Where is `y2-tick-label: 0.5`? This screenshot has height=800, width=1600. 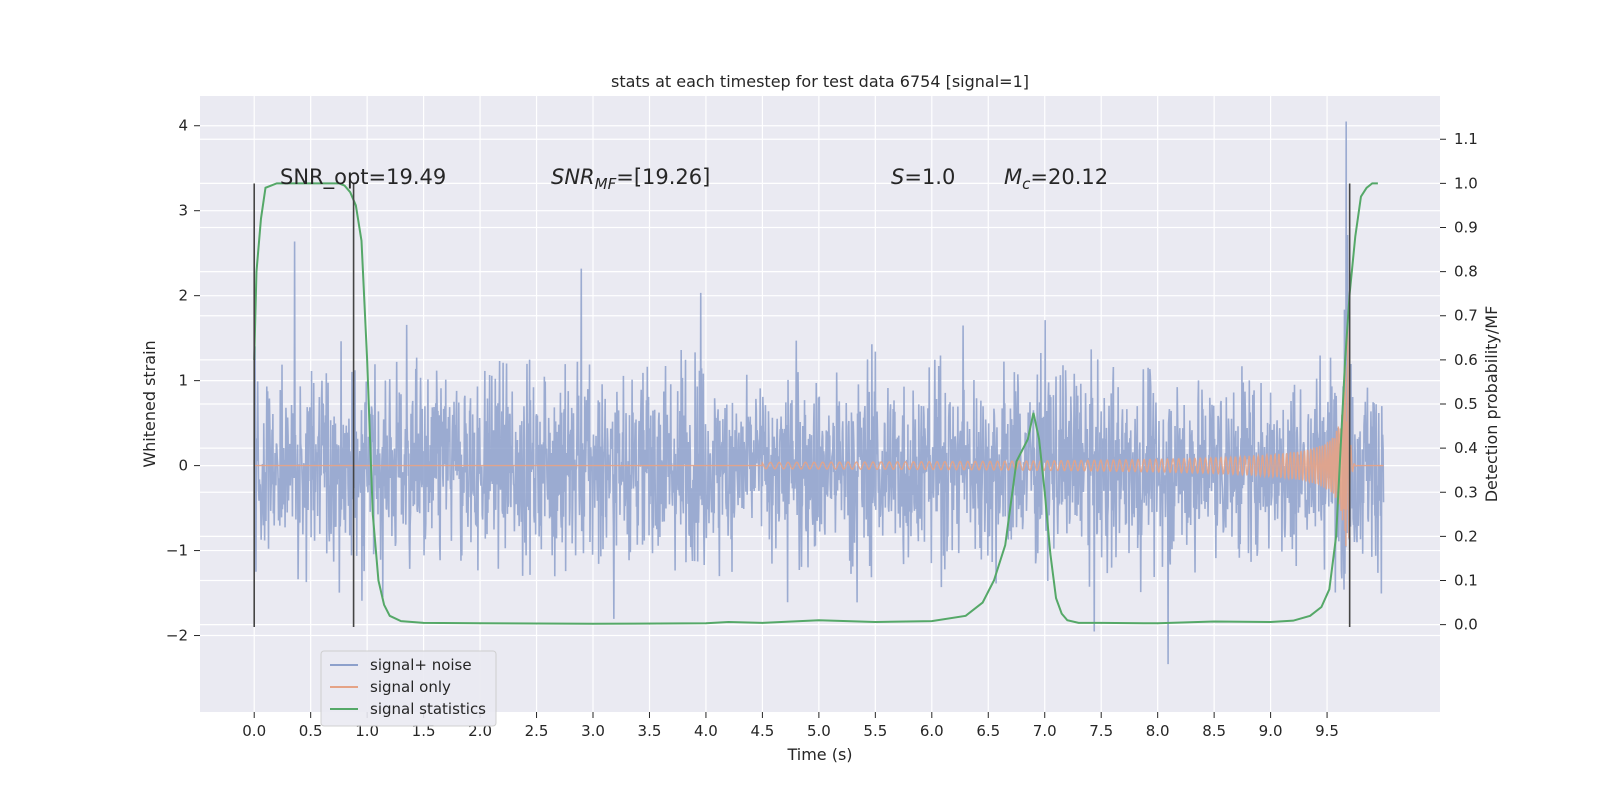 y2-tick-label: 0.5 is located at coordinates (1466, 404).